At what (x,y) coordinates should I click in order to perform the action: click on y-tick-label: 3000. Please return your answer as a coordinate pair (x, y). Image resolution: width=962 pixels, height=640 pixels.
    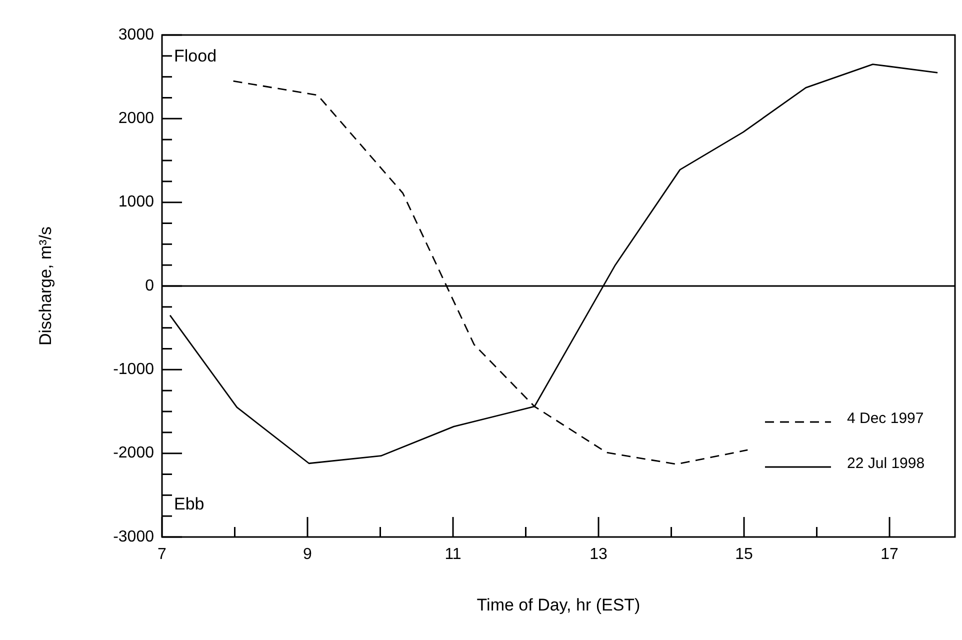
    Looking at the image, I should click on (136, 35).